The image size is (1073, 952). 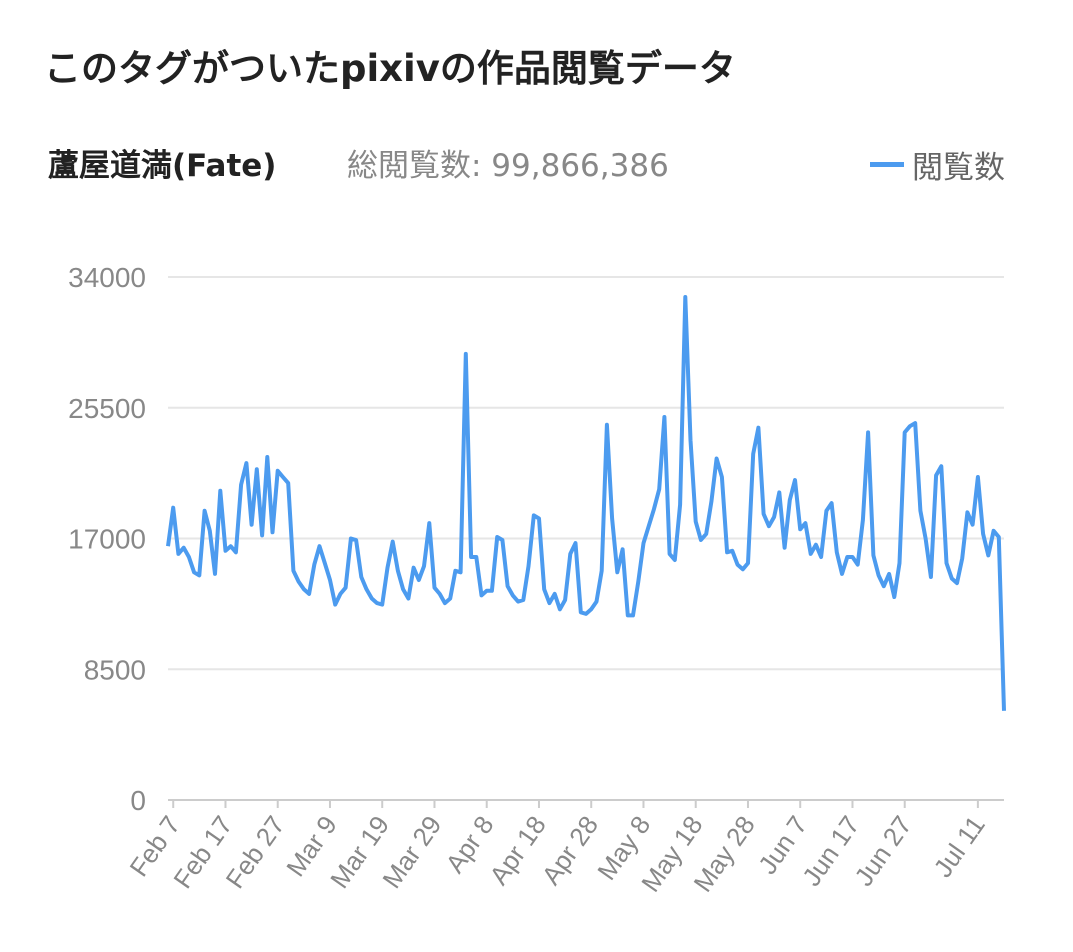 I want to click on tag-name: 蘆屋道満(Fate), so click(x=162, y=166).